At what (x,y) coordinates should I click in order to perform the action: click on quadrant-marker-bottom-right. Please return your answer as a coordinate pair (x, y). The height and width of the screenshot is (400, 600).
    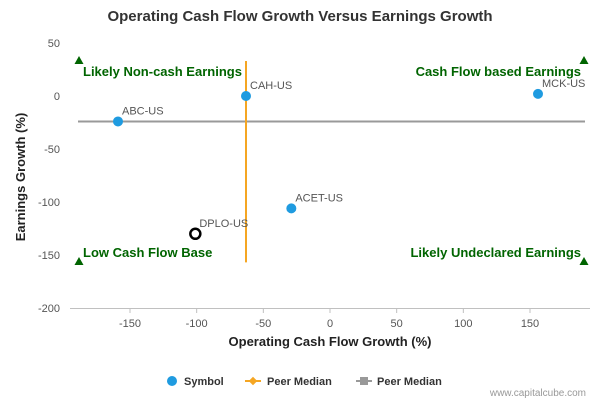
    Looking at the image, I should click on (584, 261).